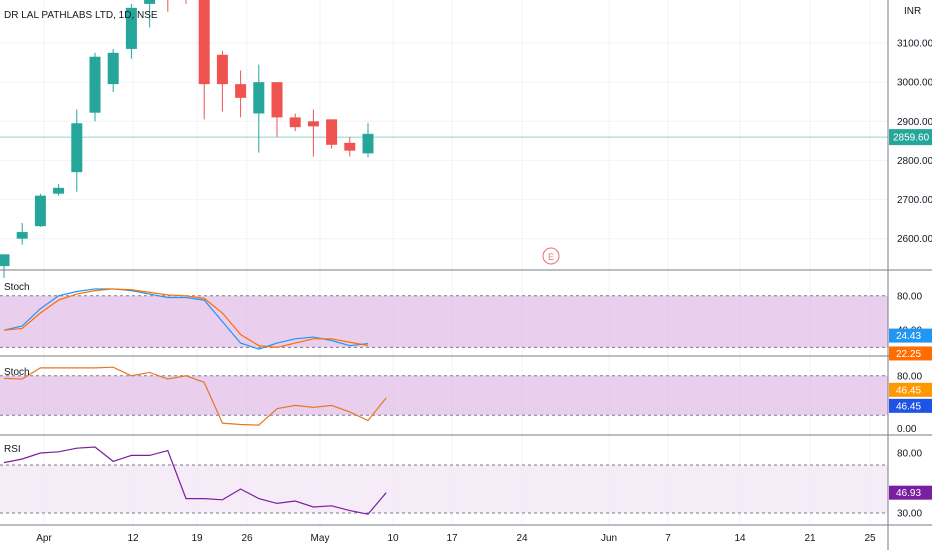 The width and height of the screenshot is (932, 550). Describe the element at coordinates (668, 538) in the screenshot. I see `time-tick-label: 7` at that location.